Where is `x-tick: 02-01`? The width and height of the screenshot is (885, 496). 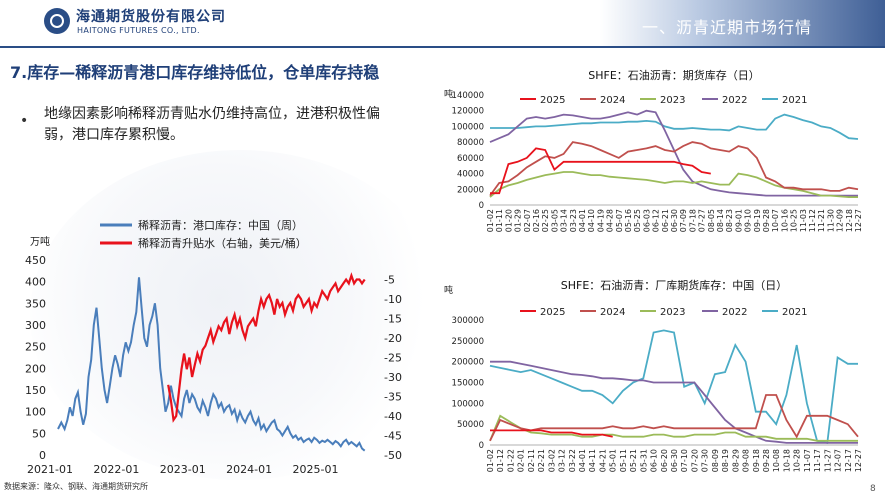
x-tick: 02-01 is located at coordinates (521, 460).